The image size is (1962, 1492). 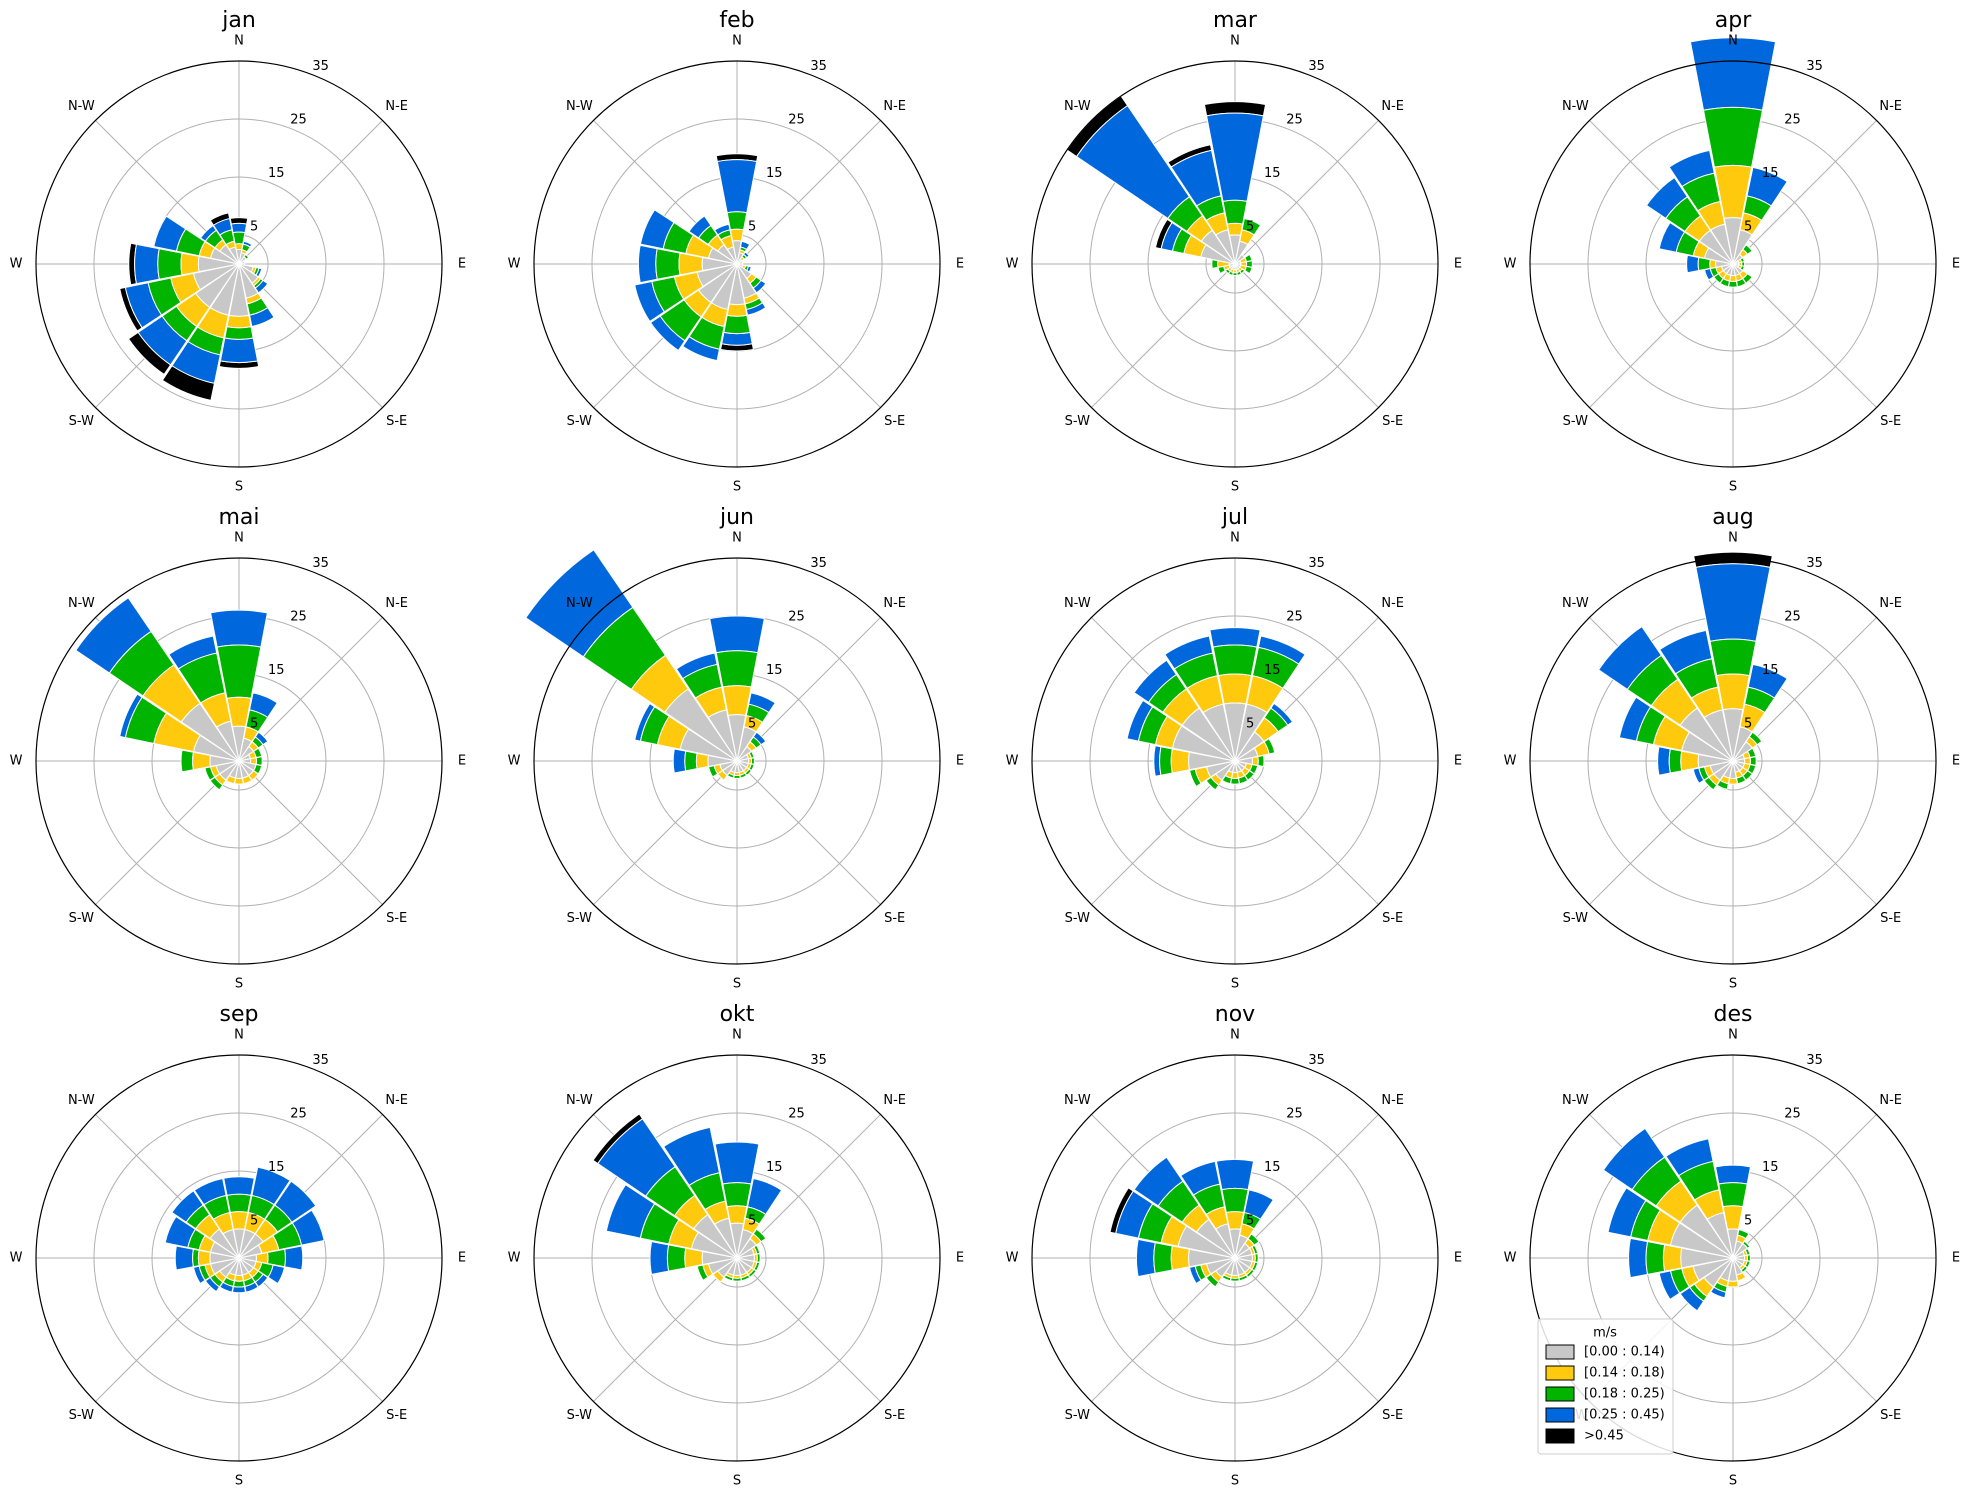 I want to click on sector-feb-bin0-dir9, so click(x=724, y=287).